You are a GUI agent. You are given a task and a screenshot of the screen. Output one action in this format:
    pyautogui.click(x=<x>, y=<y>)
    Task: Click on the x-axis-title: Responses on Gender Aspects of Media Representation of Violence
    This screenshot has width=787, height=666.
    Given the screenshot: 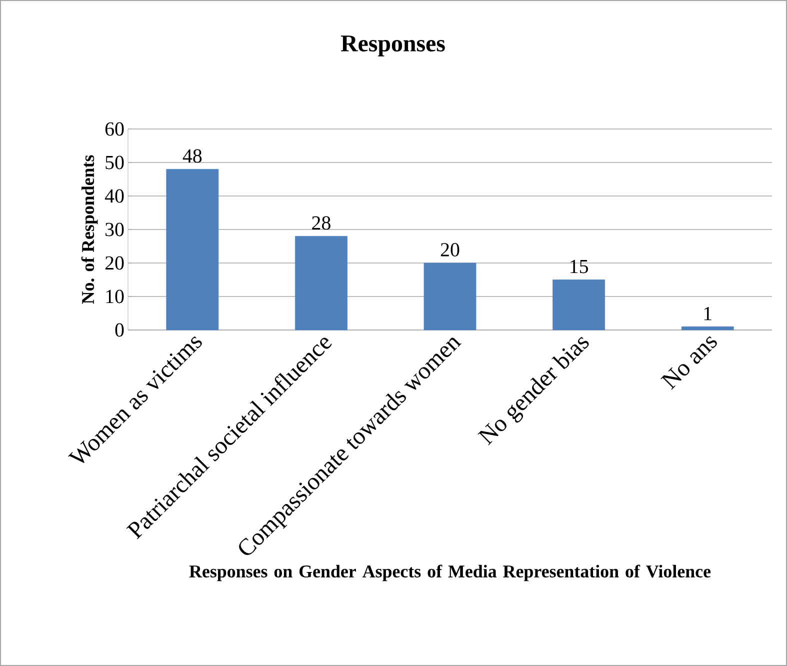 What is the action you would take?
    pyautogui.click(x=450, y=573)
    